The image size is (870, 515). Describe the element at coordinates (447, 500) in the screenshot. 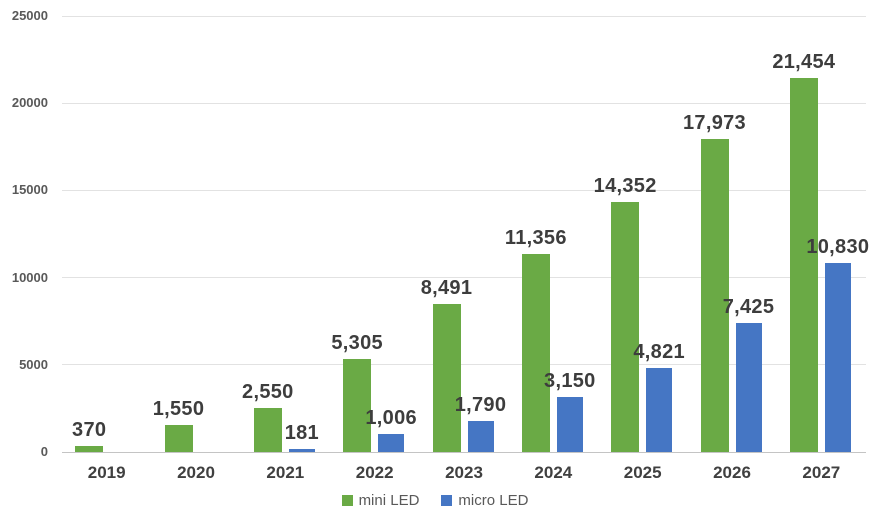

I see `micro-led-swatch-icon` at that location.